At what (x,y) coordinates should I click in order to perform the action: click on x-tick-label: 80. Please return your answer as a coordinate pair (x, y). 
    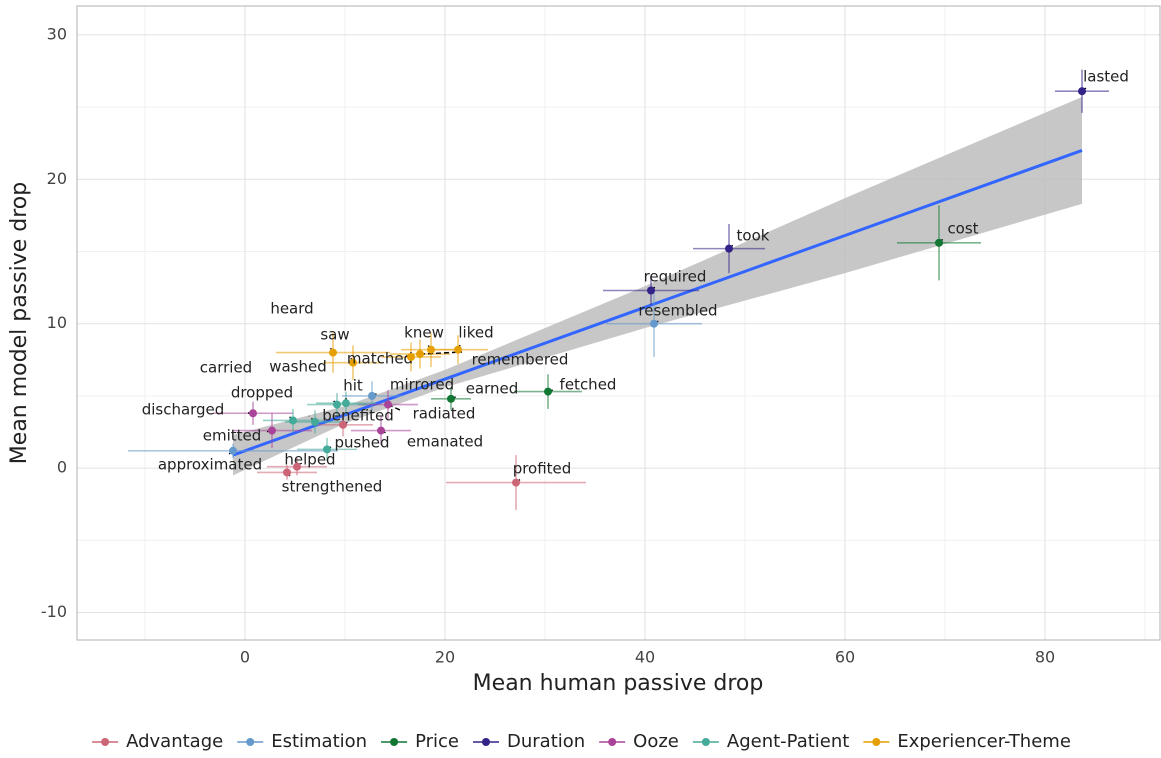
    Looking at the image, I should click on (1045, 657).